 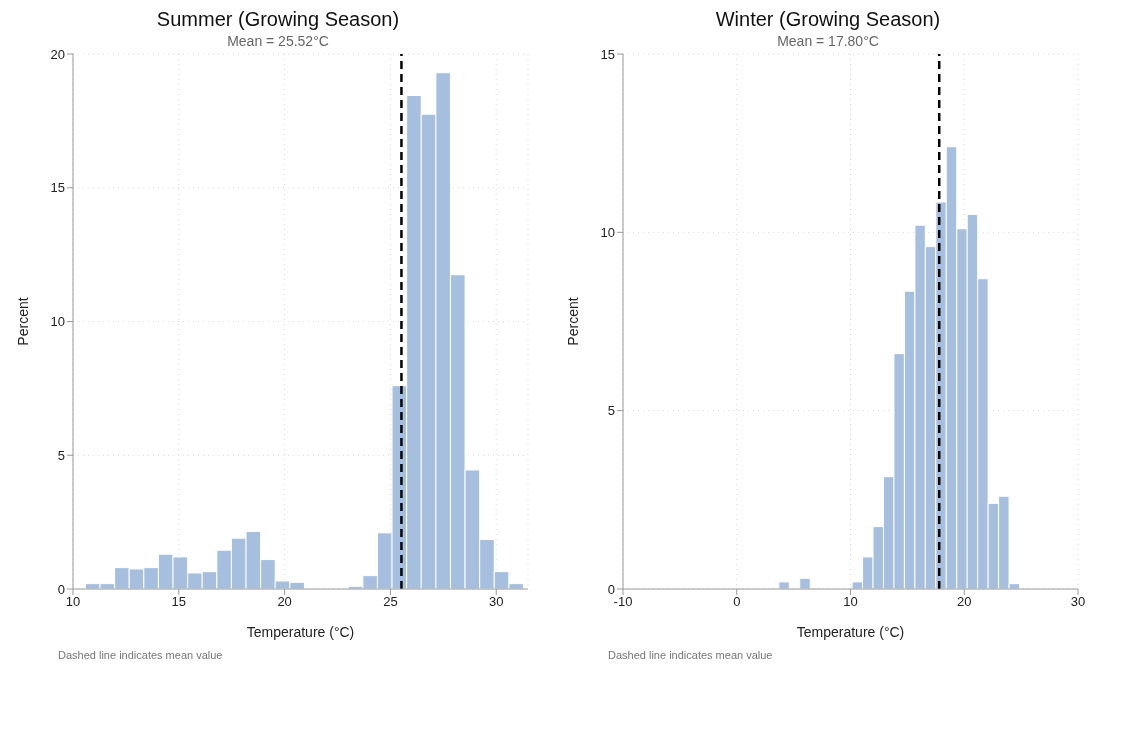 I want to click on x-tick-label: 10, so click(x=850, y=602).